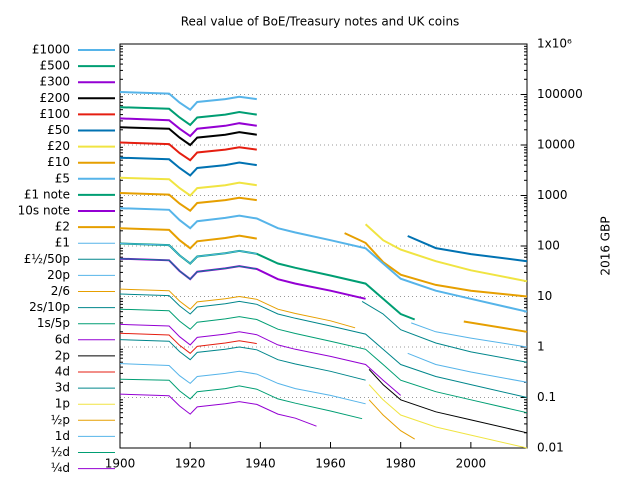 This screenshot has width=640, height=480. I want to click on y-tick-label: 100, so click(548, 246).